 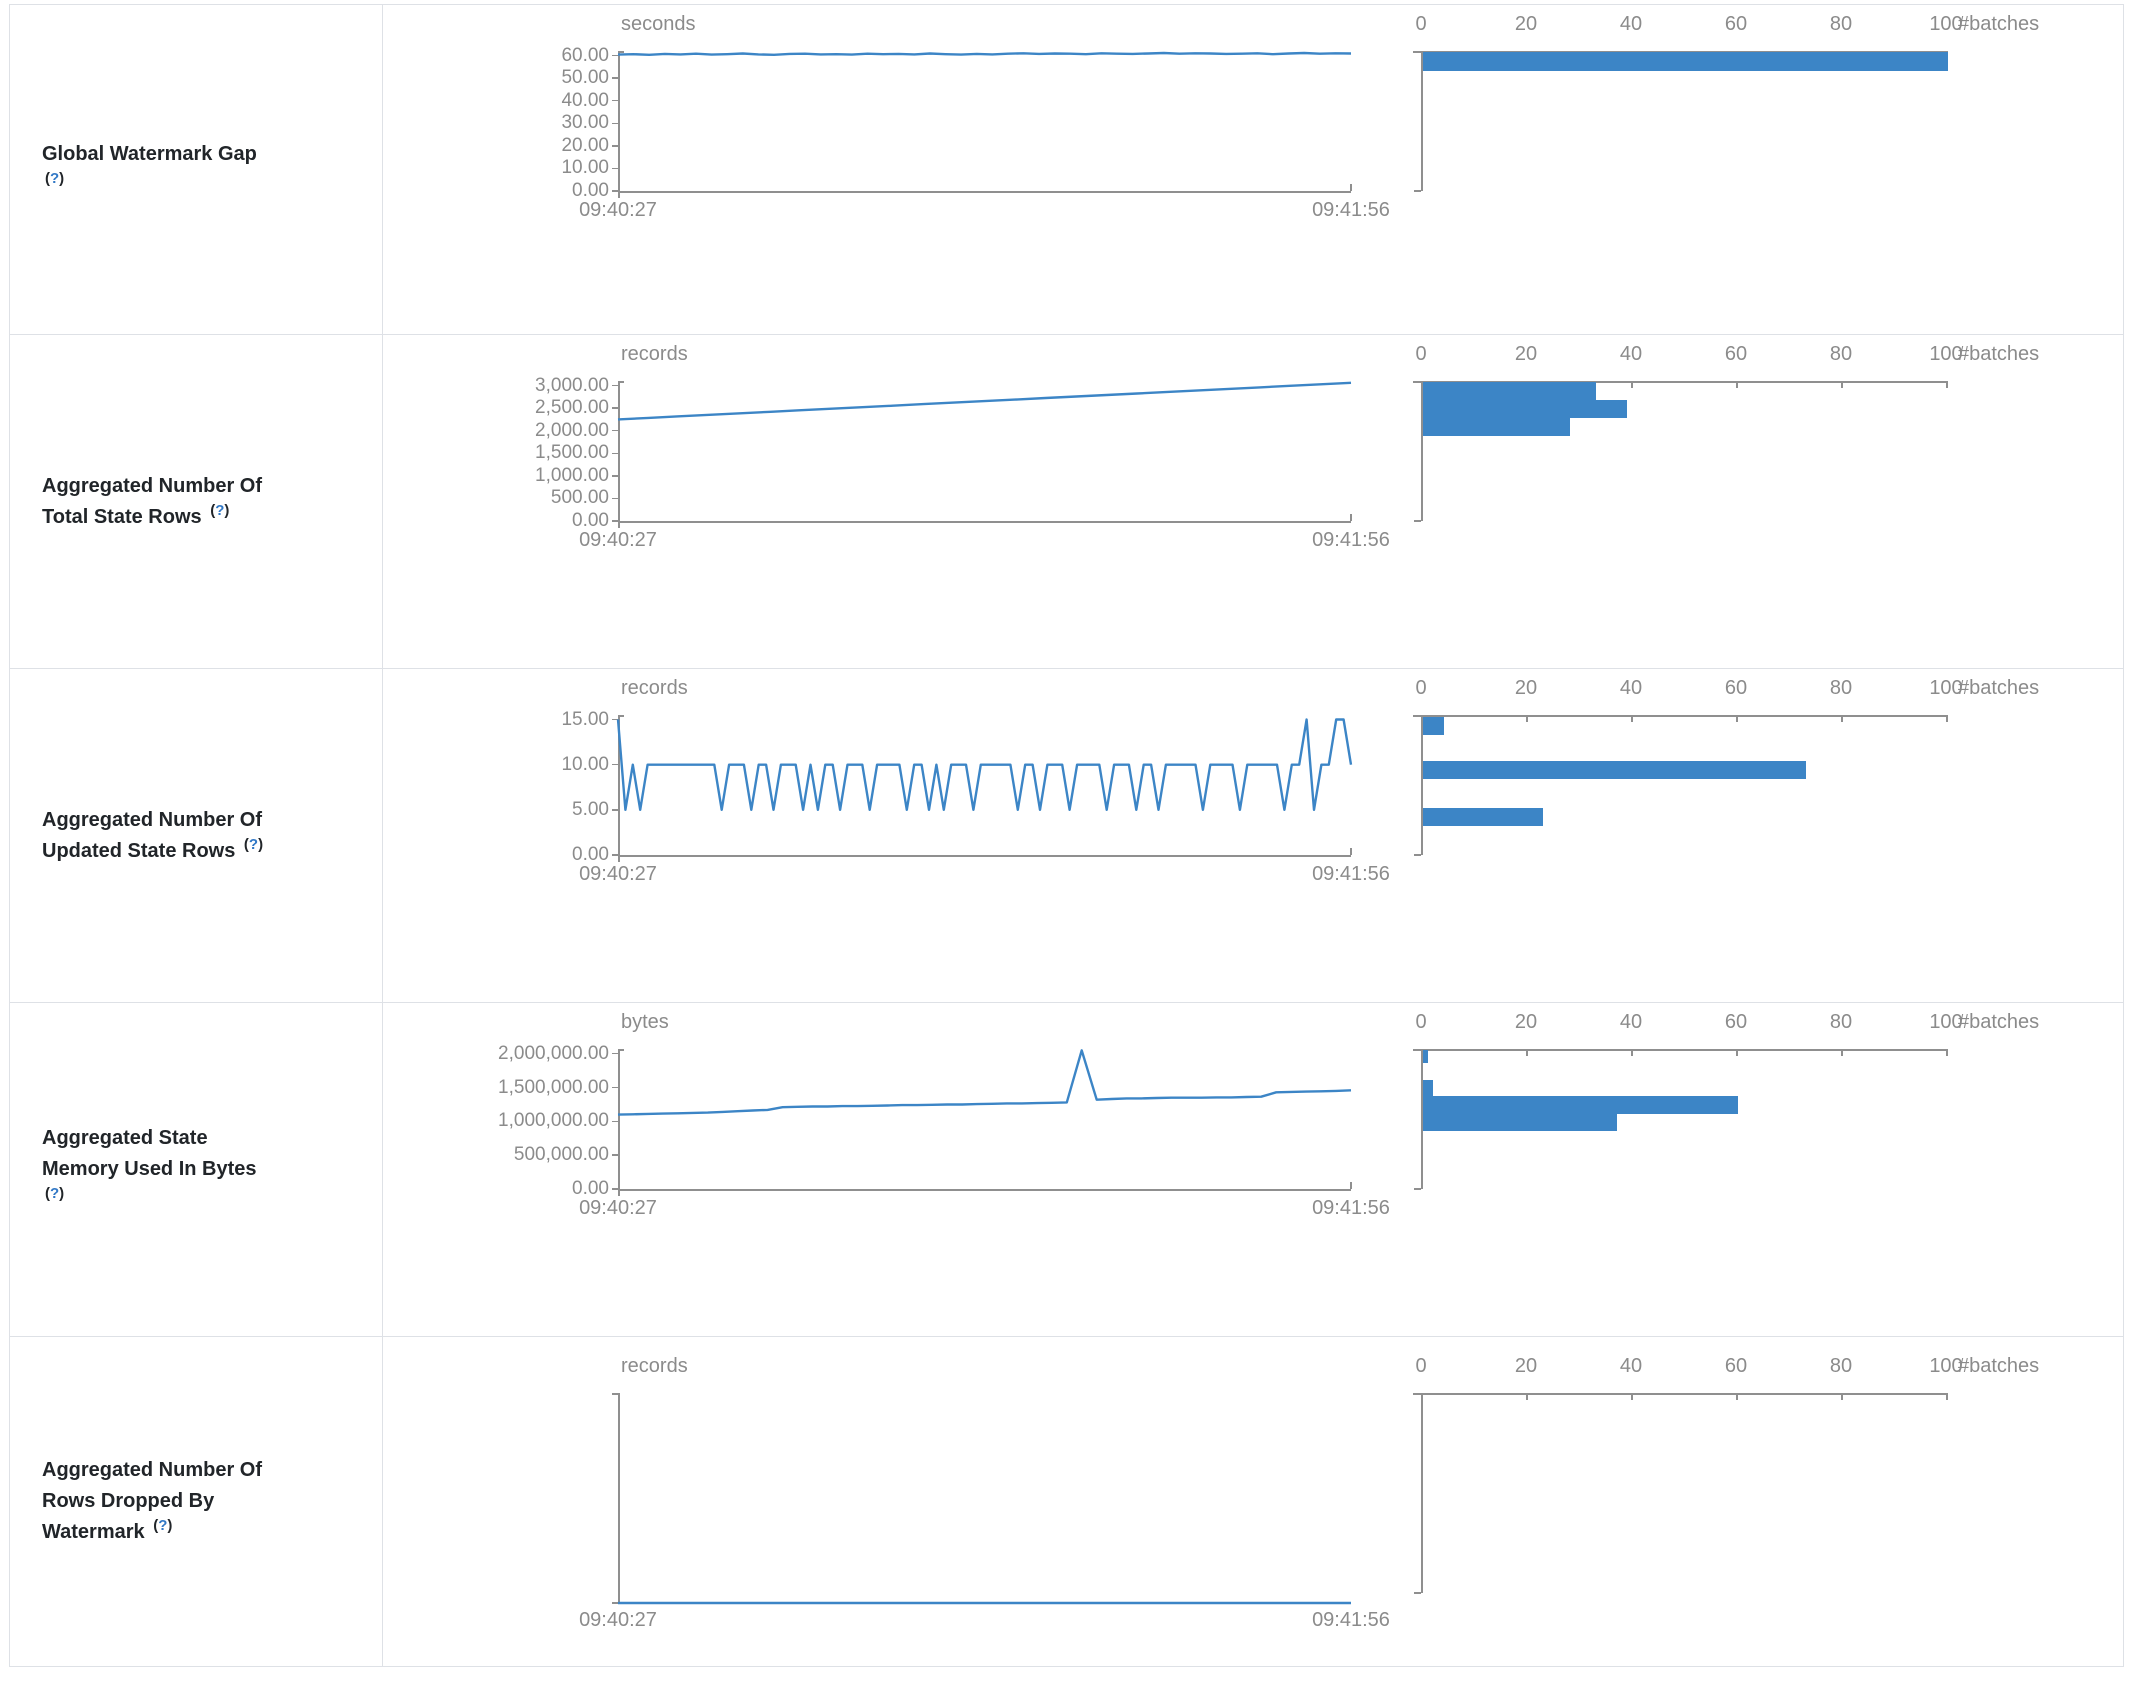 What do you see at coordinates (585, 78) in the screenshot?
I see `y-tick-label: 50.00` at bounding box center [585, 78].